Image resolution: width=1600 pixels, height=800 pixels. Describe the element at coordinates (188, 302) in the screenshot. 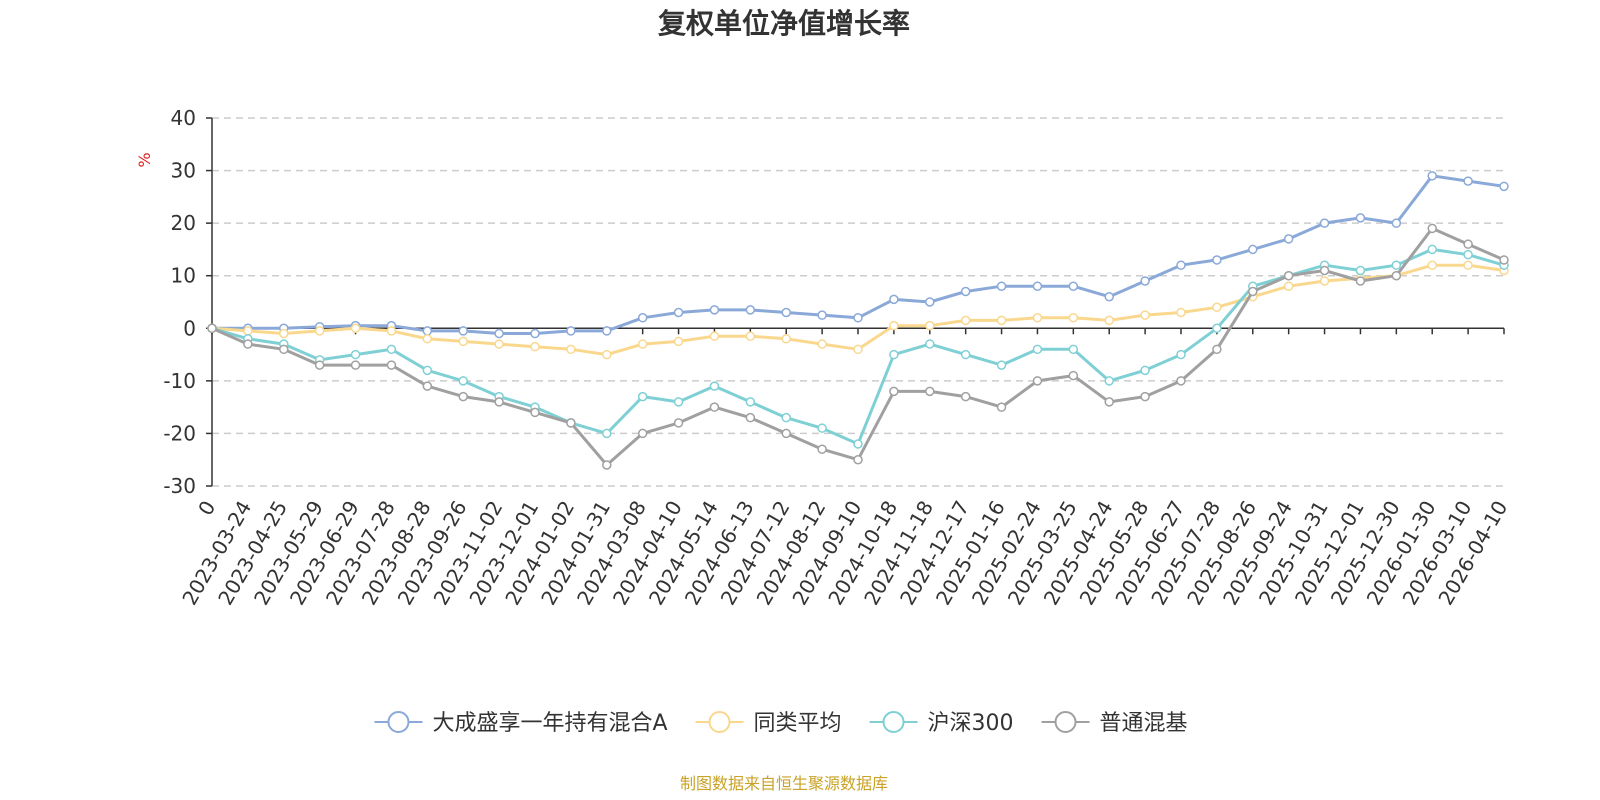

I see `y-axis: 40 30 20 10 0 -10 -20 -30` at that location.